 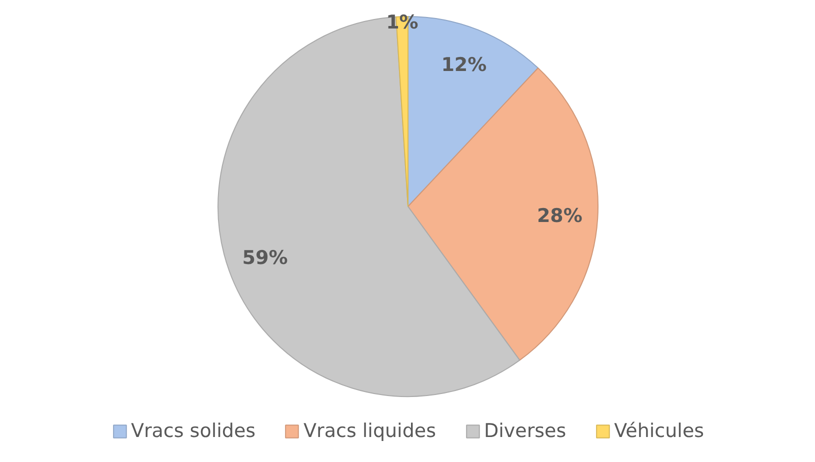 What do you see at coordinates (659, 431) in the screenshot?
I see `legend-label: Véhicules` at bounding box center [659, 431].